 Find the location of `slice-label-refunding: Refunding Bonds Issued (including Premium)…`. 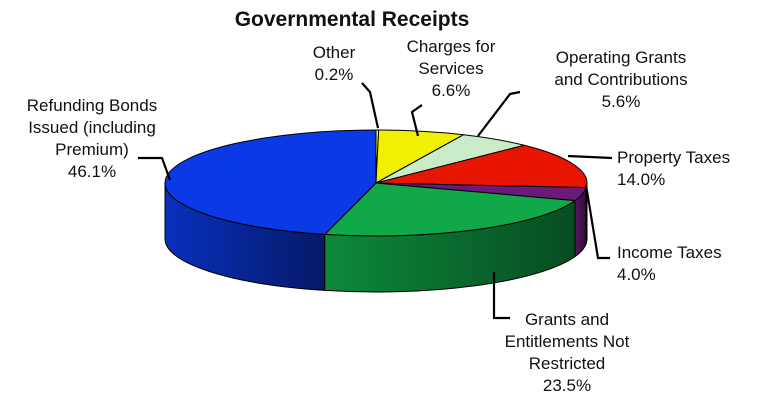

slice-label-refunding: Refunding Bonds Issued (including Premium)… is located at coordinates (92, 138).